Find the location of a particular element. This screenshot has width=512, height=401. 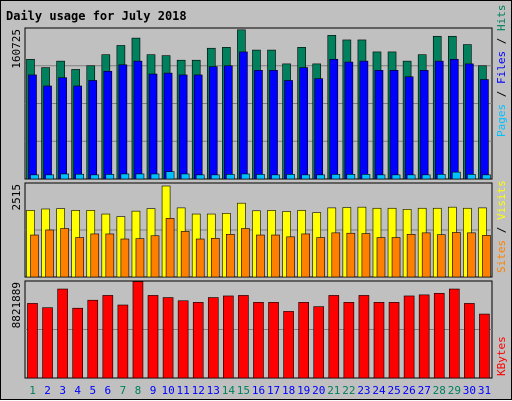

x-tick-label: 22 is located at coordinates (348, 390).